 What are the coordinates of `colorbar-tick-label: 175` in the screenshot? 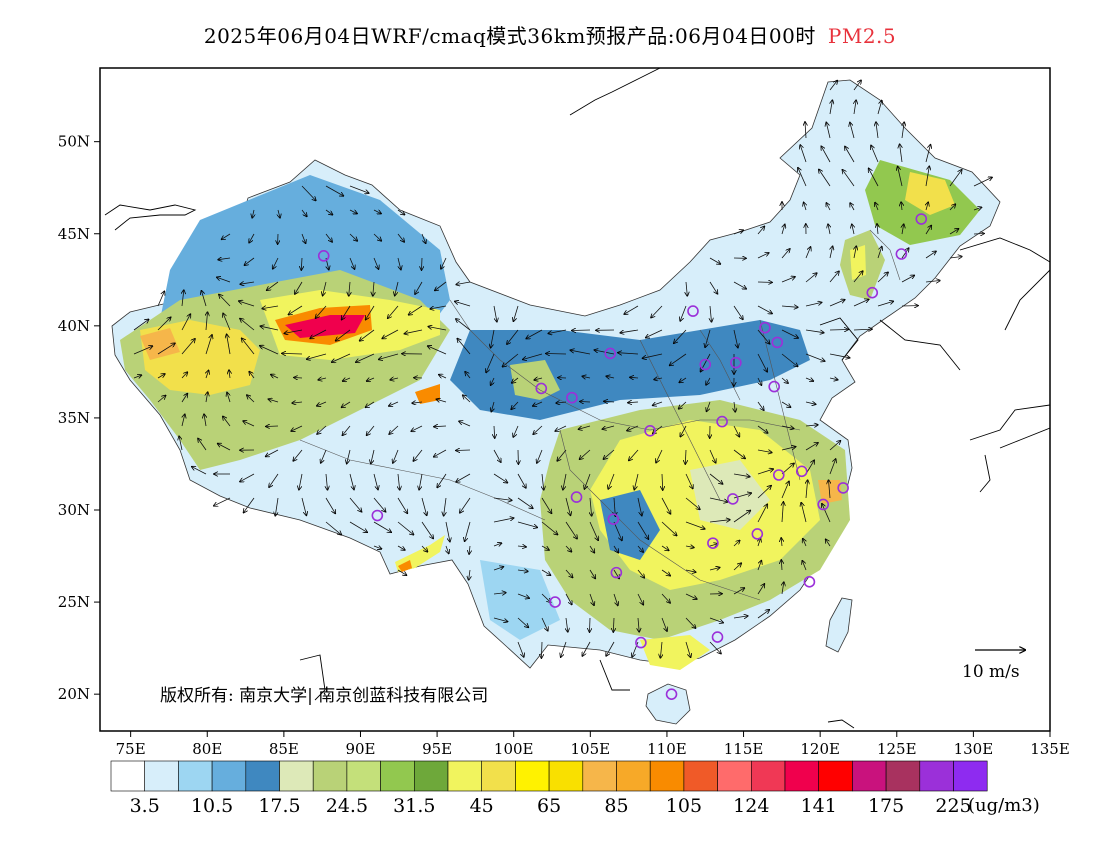 It's located at (886, 806).